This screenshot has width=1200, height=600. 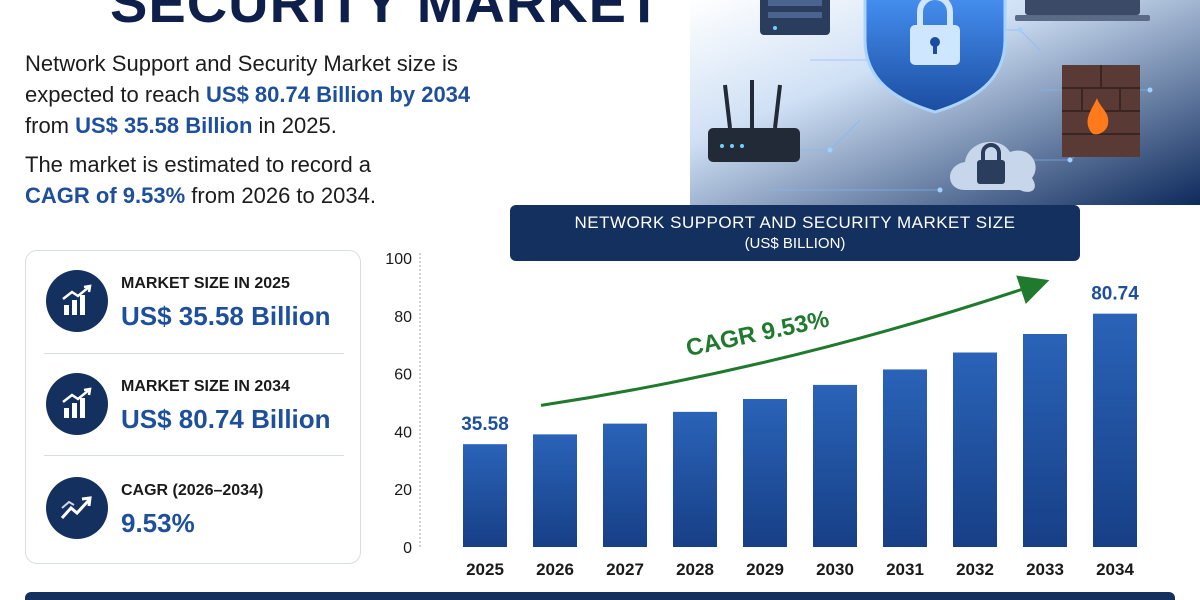 I want to click on bar-2030, so click(x=835, y=465).